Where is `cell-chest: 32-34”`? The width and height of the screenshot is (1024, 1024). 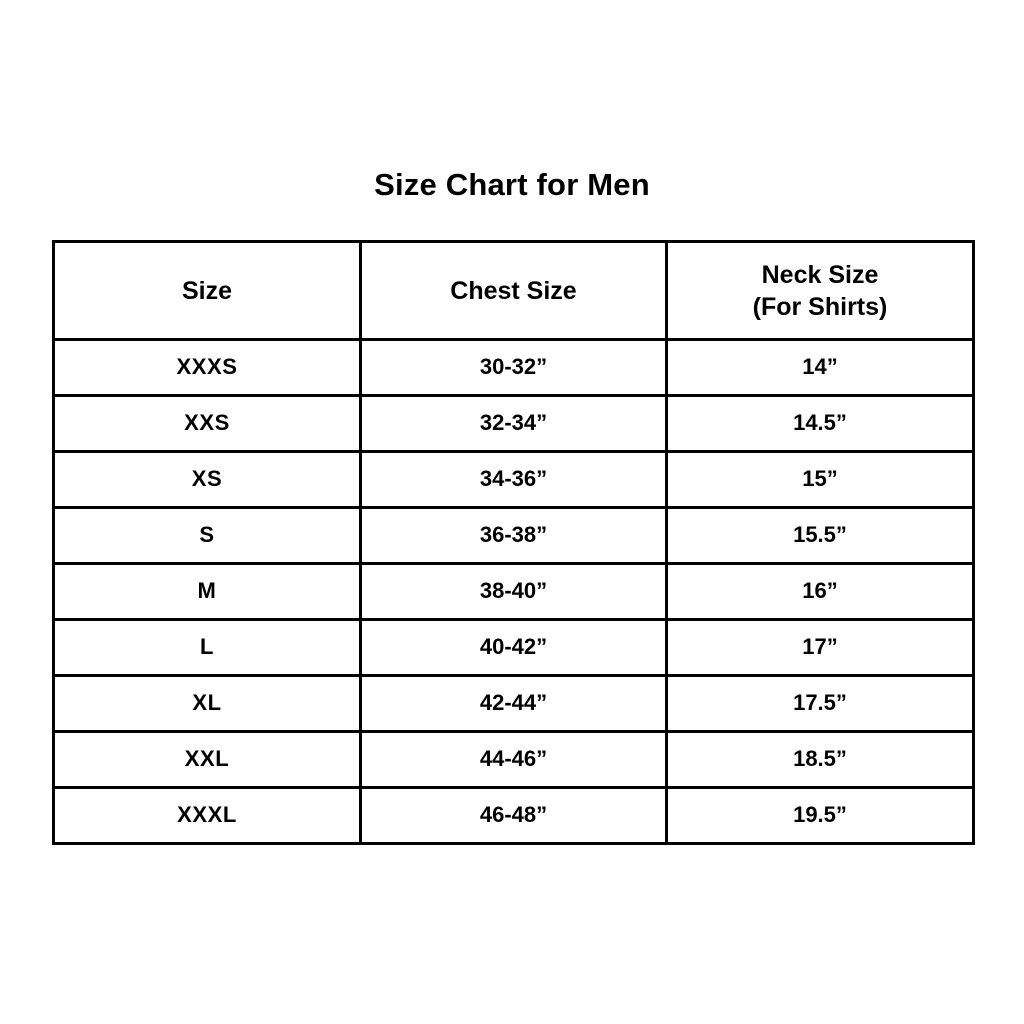
cell-chest: 32-34” is located at coordinates (513, 423).